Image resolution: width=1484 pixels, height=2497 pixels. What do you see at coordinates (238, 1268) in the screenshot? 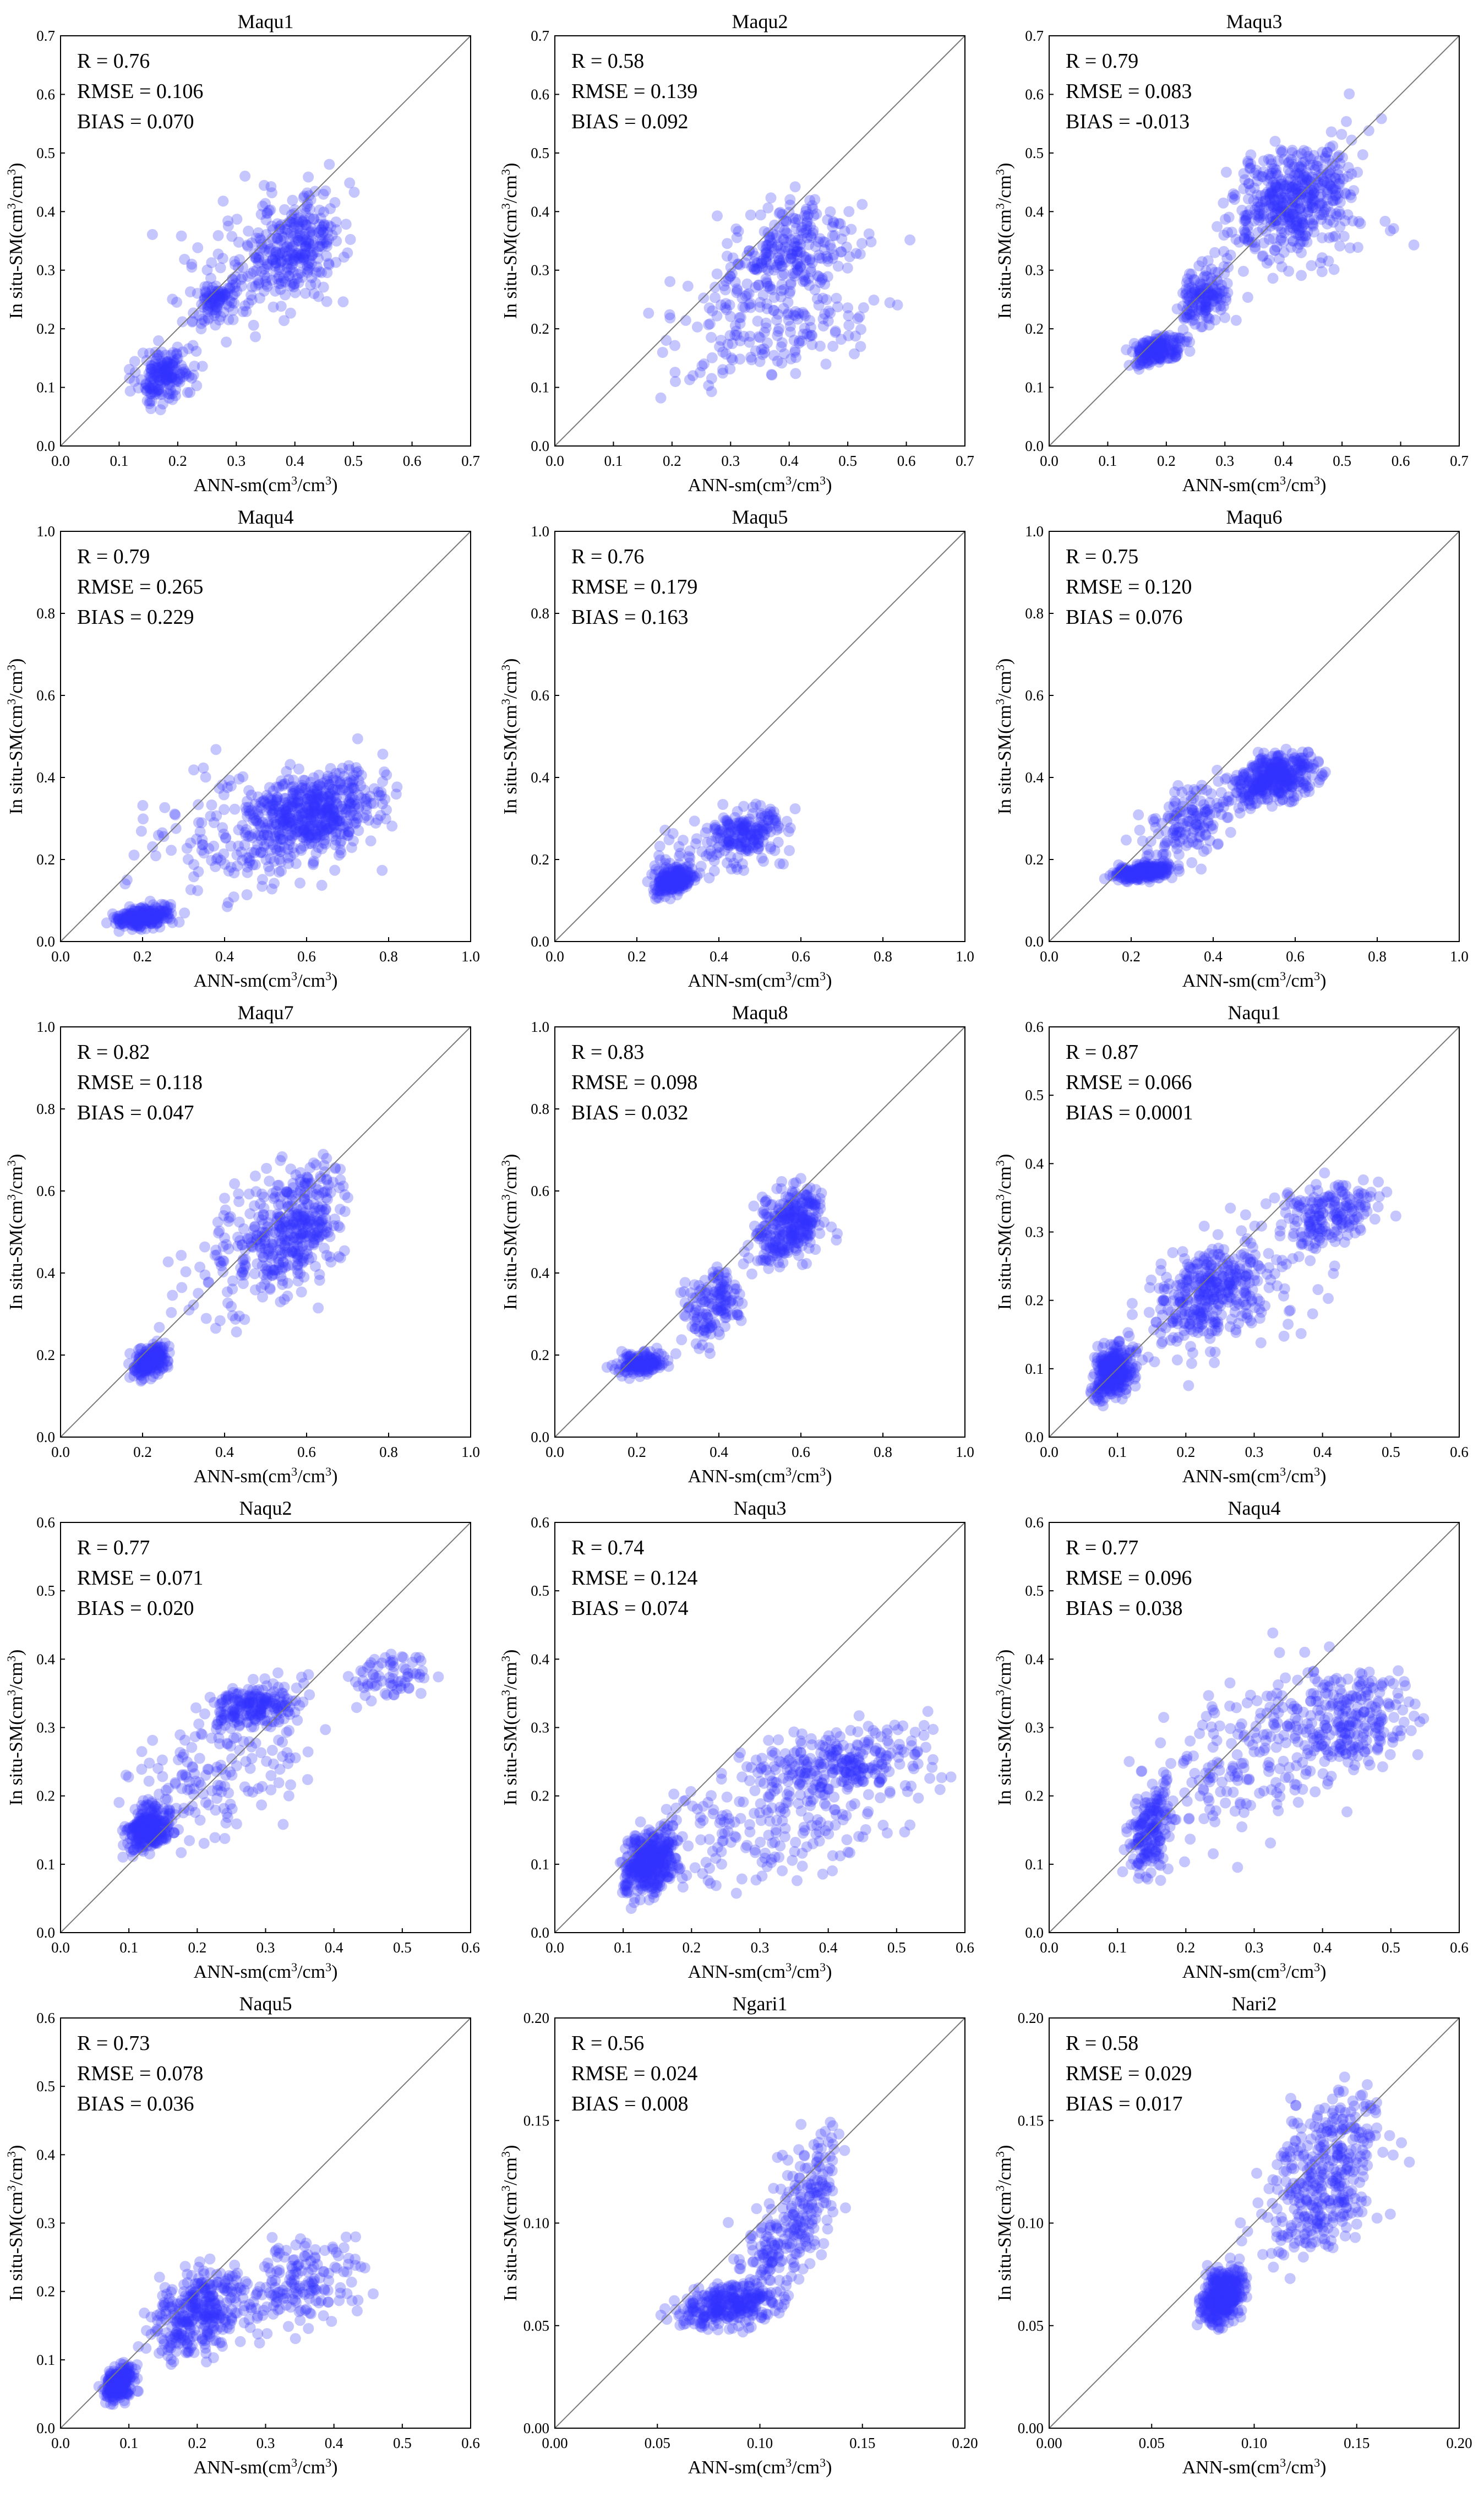
I see `data-points` at bounding box center [238, 1268].